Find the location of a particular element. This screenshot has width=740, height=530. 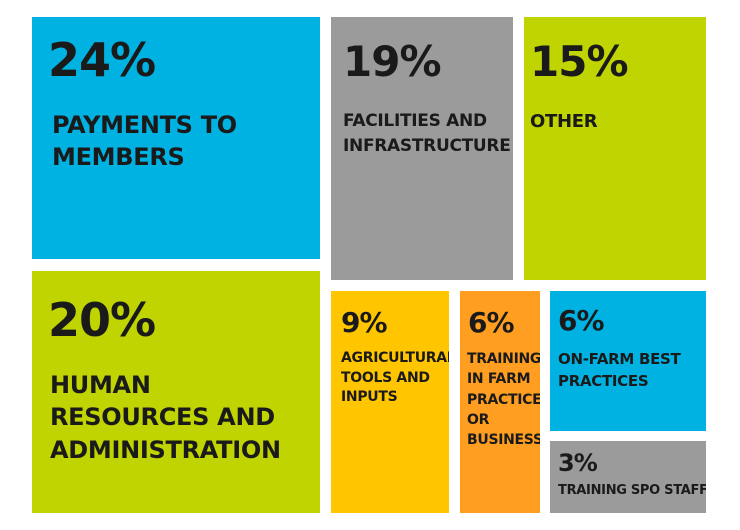

tile-label: TRAINING IN FARM PRACTICE OR BUSINESS is located at coordinates (503, 400).